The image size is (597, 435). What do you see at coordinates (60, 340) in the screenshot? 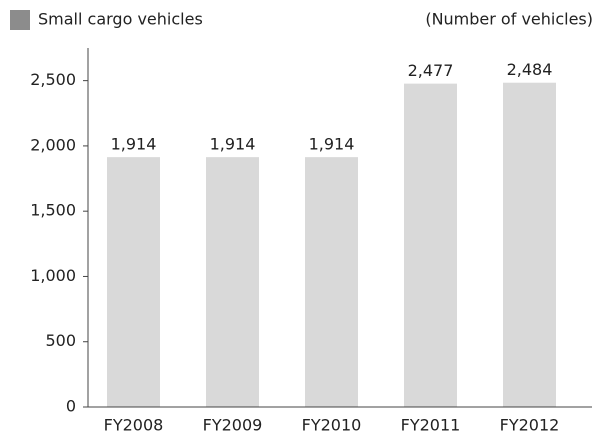
I see `y-tick-label: 500` at bounding box center [60, 340].